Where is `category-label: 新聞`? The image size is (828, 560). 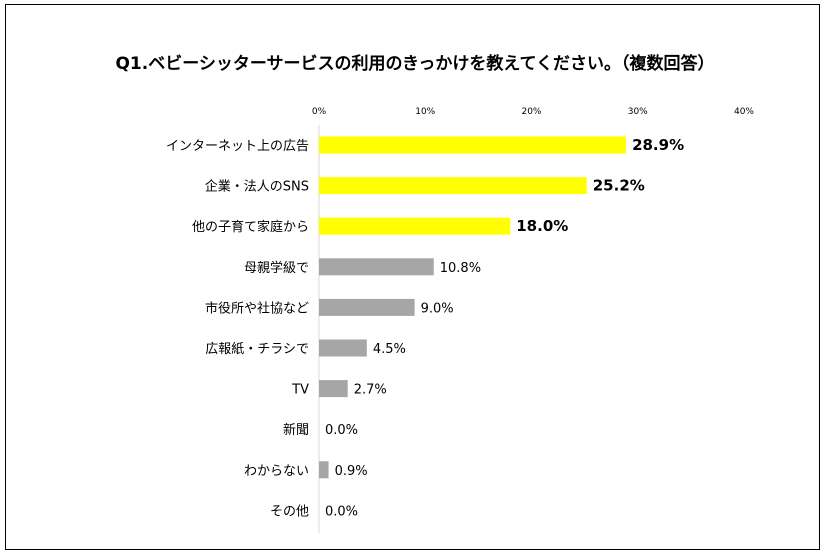 category-label: 新聞 is located at coordinates (296, 430).